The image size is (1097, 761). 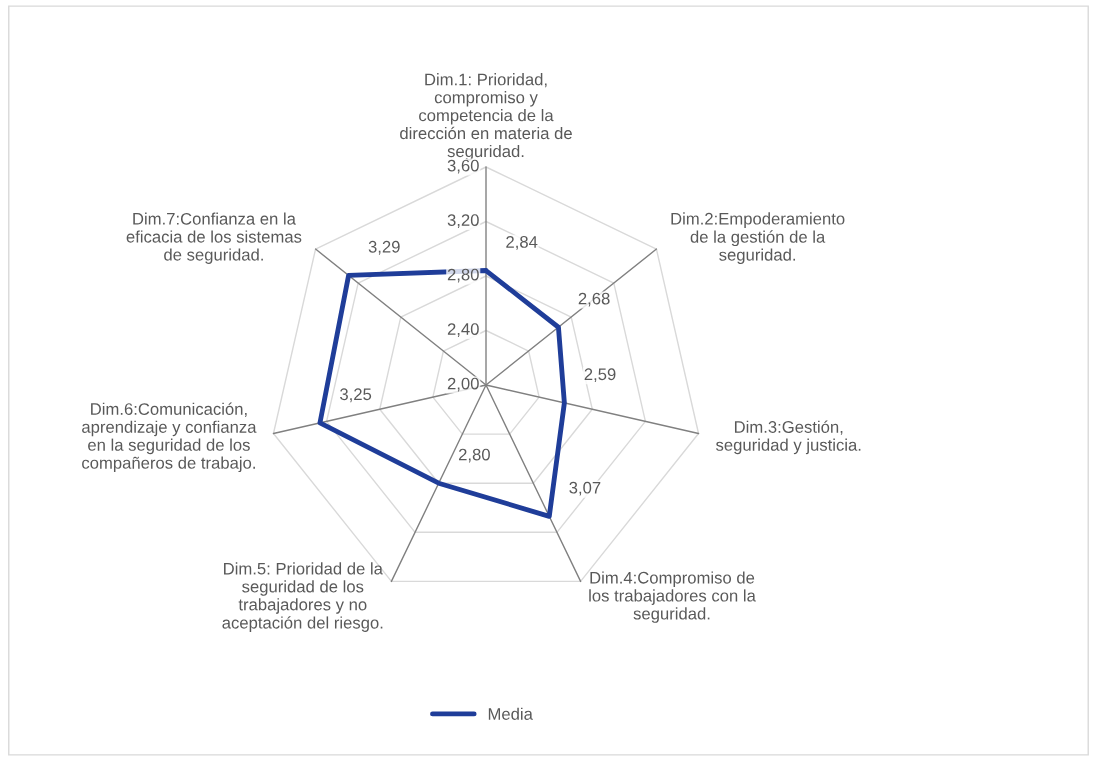 What do you see at coordinates (463, 384) in the screenshot?
I see `y-tick-label: 2,00` at bounding box center [463, 384].